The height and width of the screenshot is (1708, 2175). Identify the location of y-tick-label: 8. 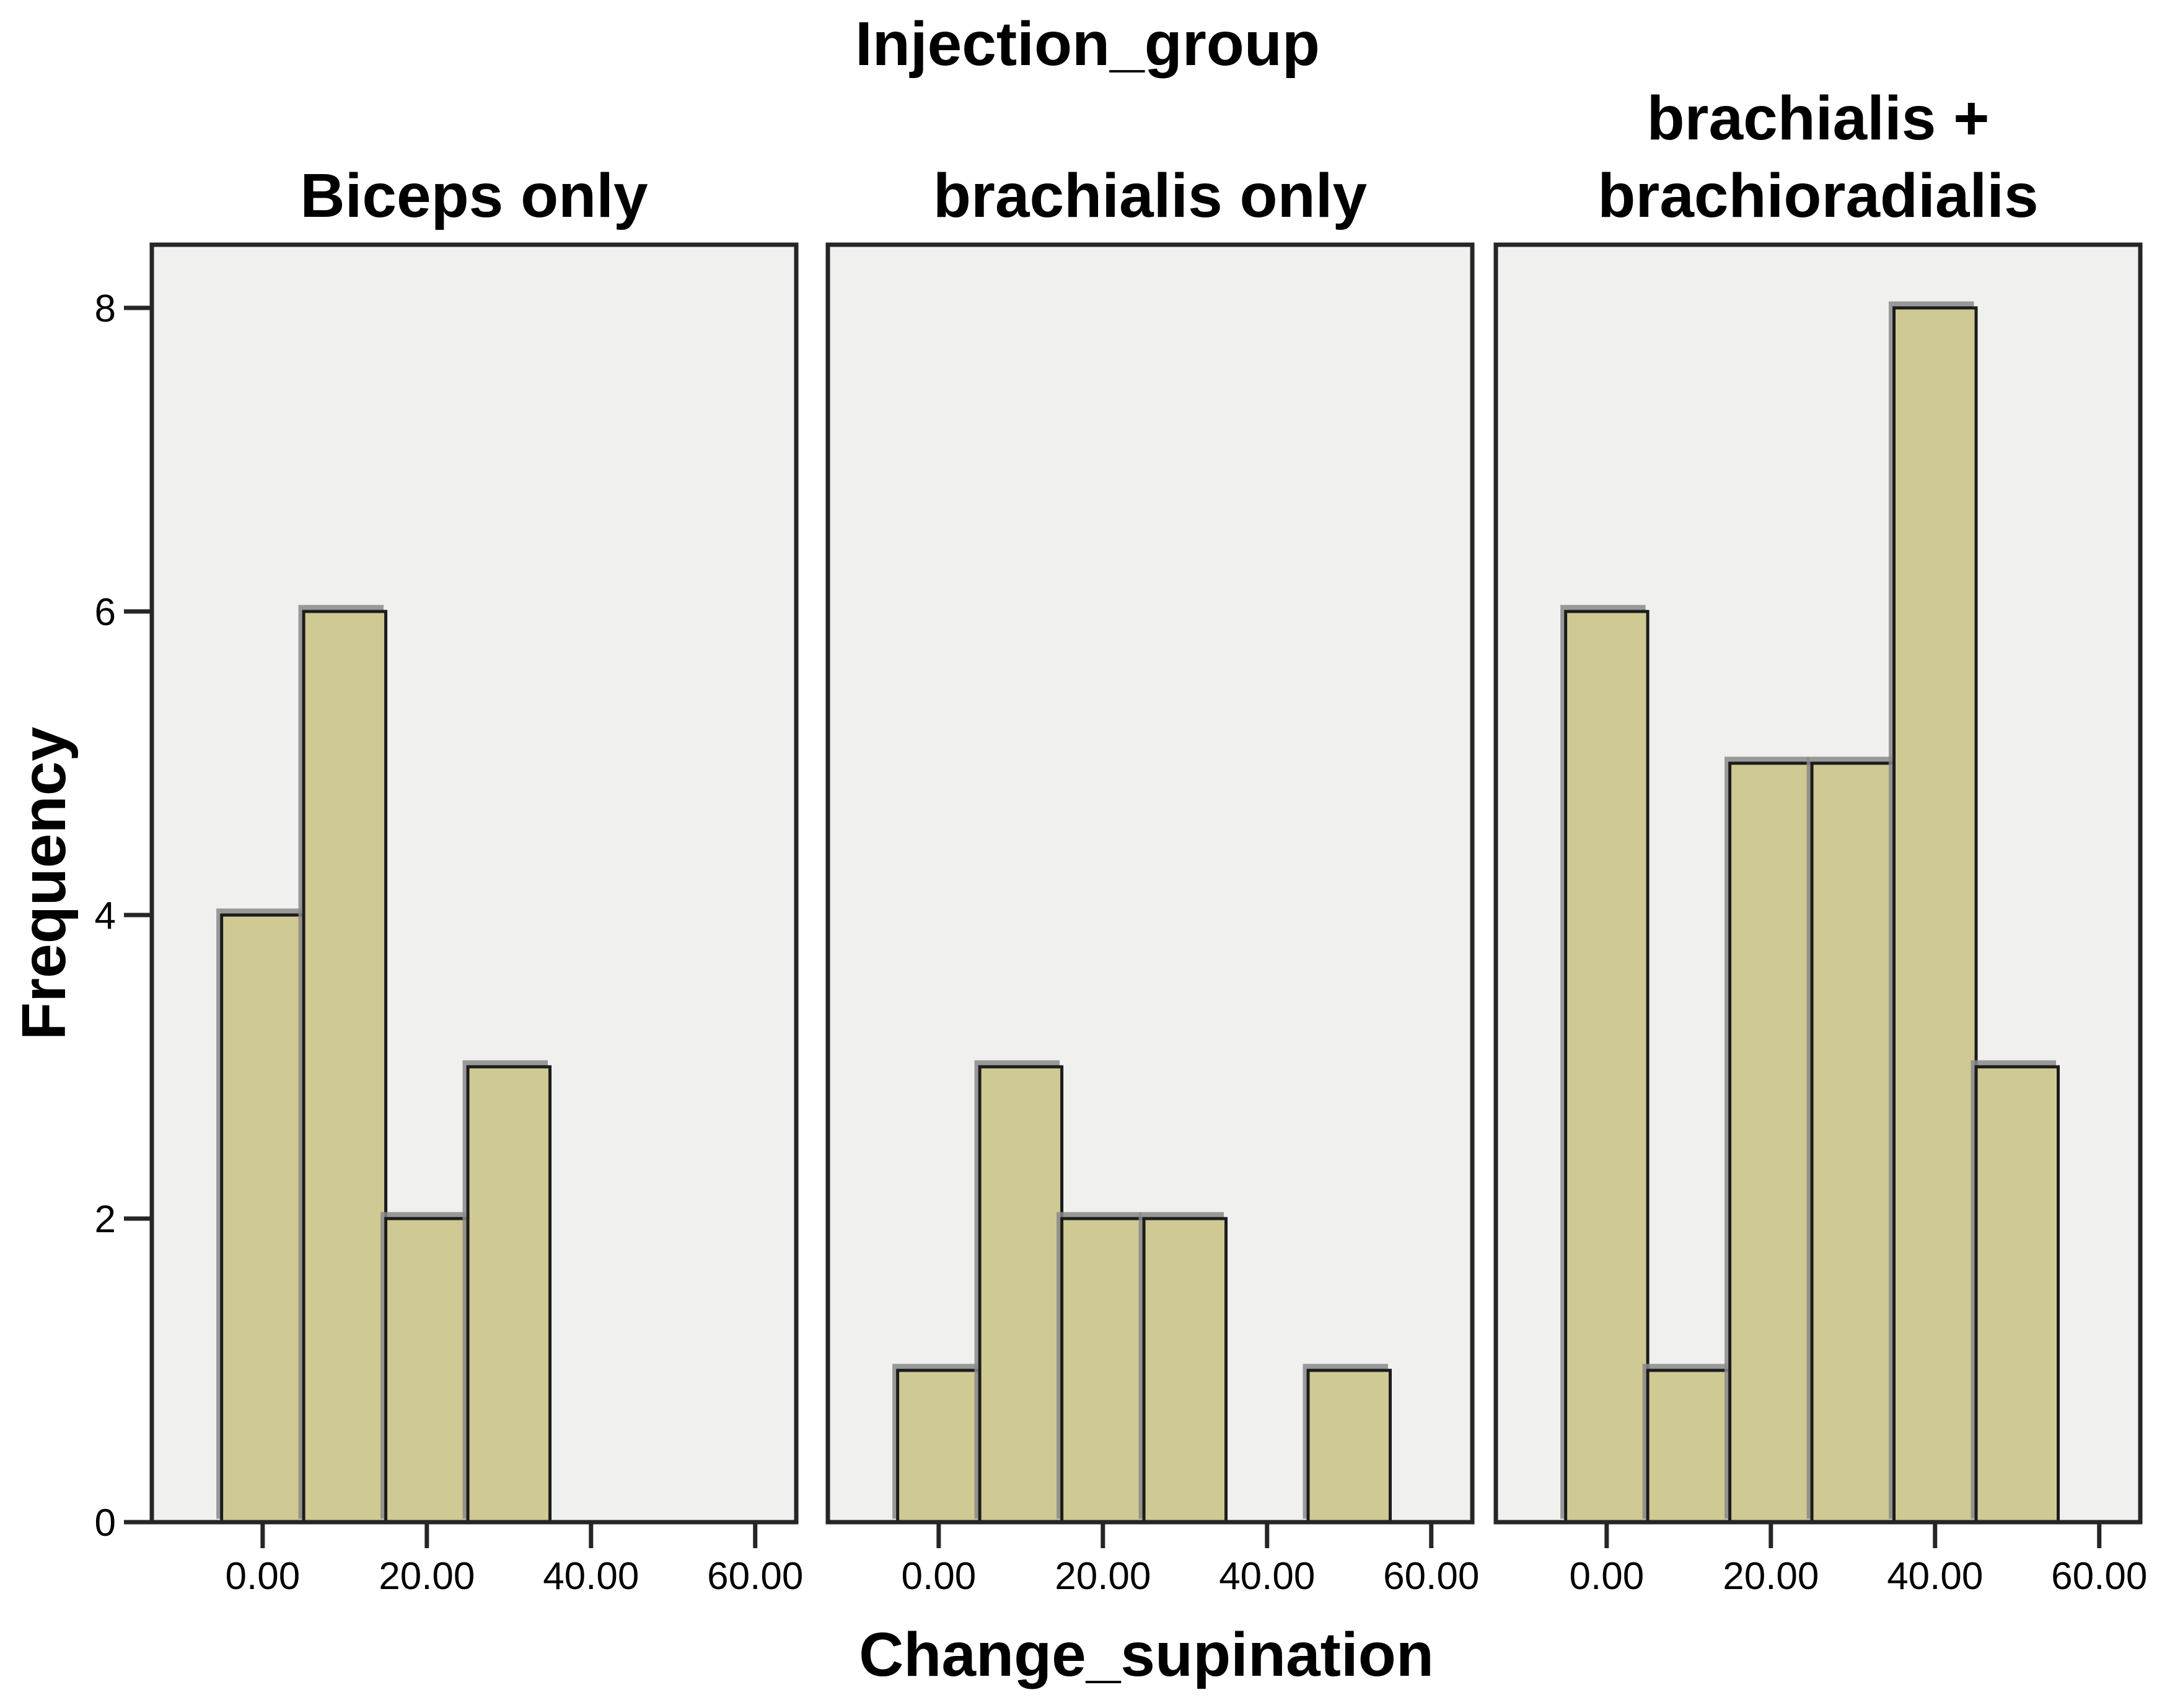
(105, 308).